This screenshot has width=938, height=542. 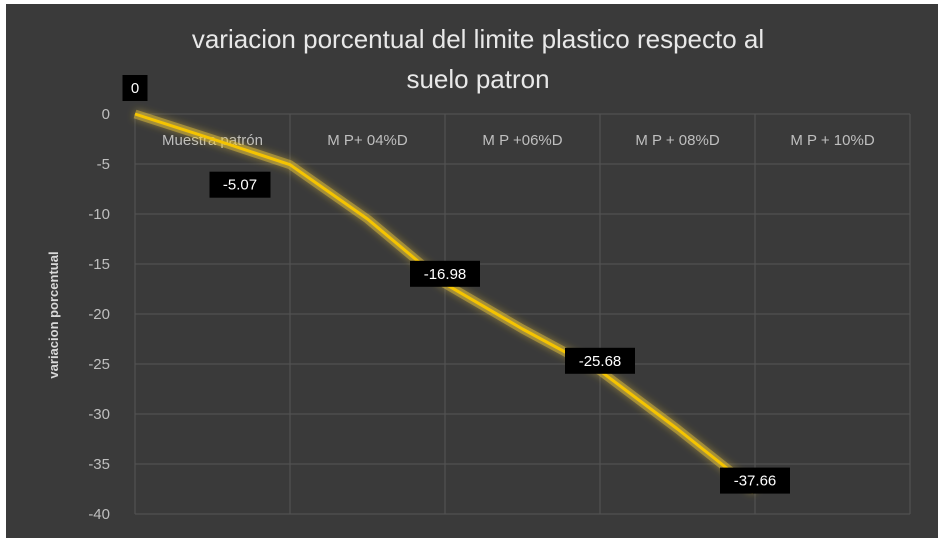 What do you see at coordinates (367, 140) in the screenshot?
I see `category-label: M P+ 04%D` at bounding box center [367, 140].